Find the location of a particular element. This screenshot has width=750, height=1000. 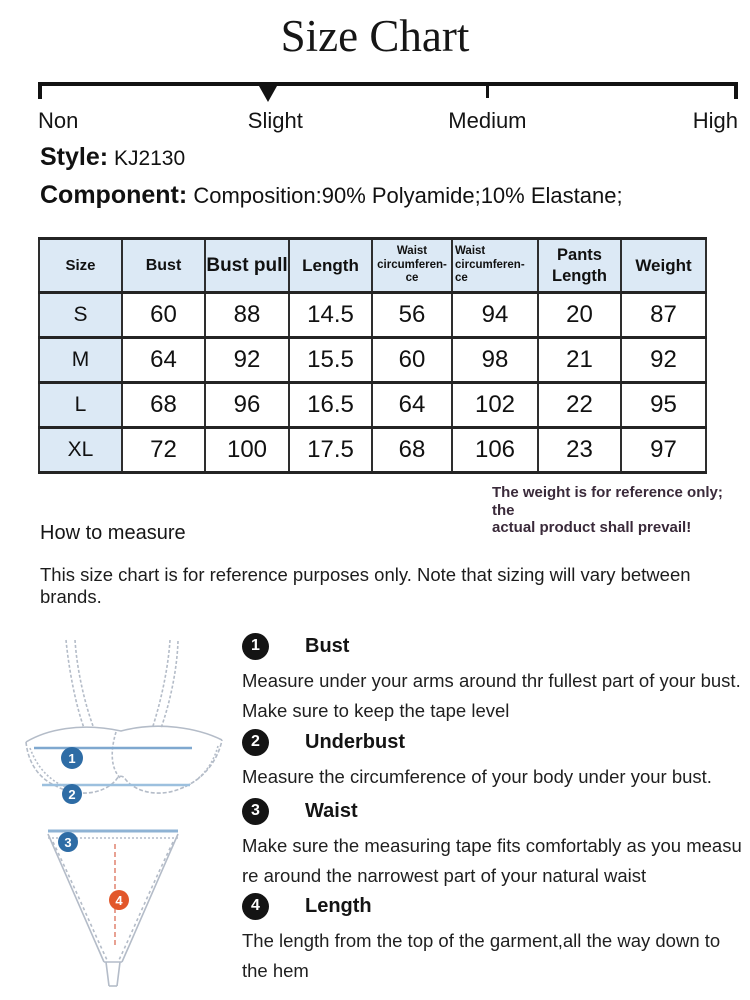

table-row-m: M 64 92 15.5 60 98 21 92 is located at coordinates (372, 360).